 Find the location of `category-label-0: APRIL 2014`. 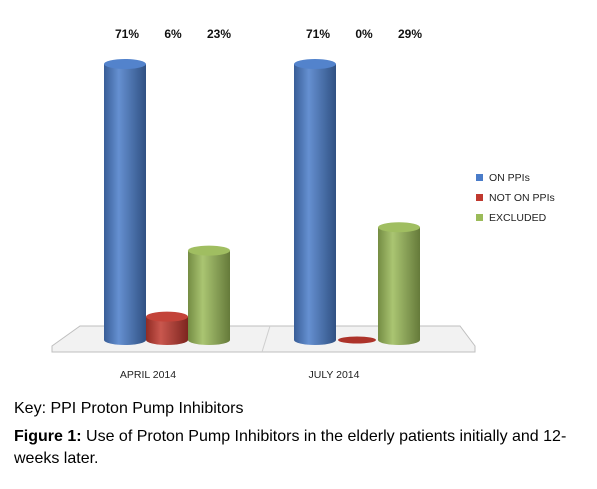

category-label-0: APRIL 2014 is located at coordinates (148, 375).